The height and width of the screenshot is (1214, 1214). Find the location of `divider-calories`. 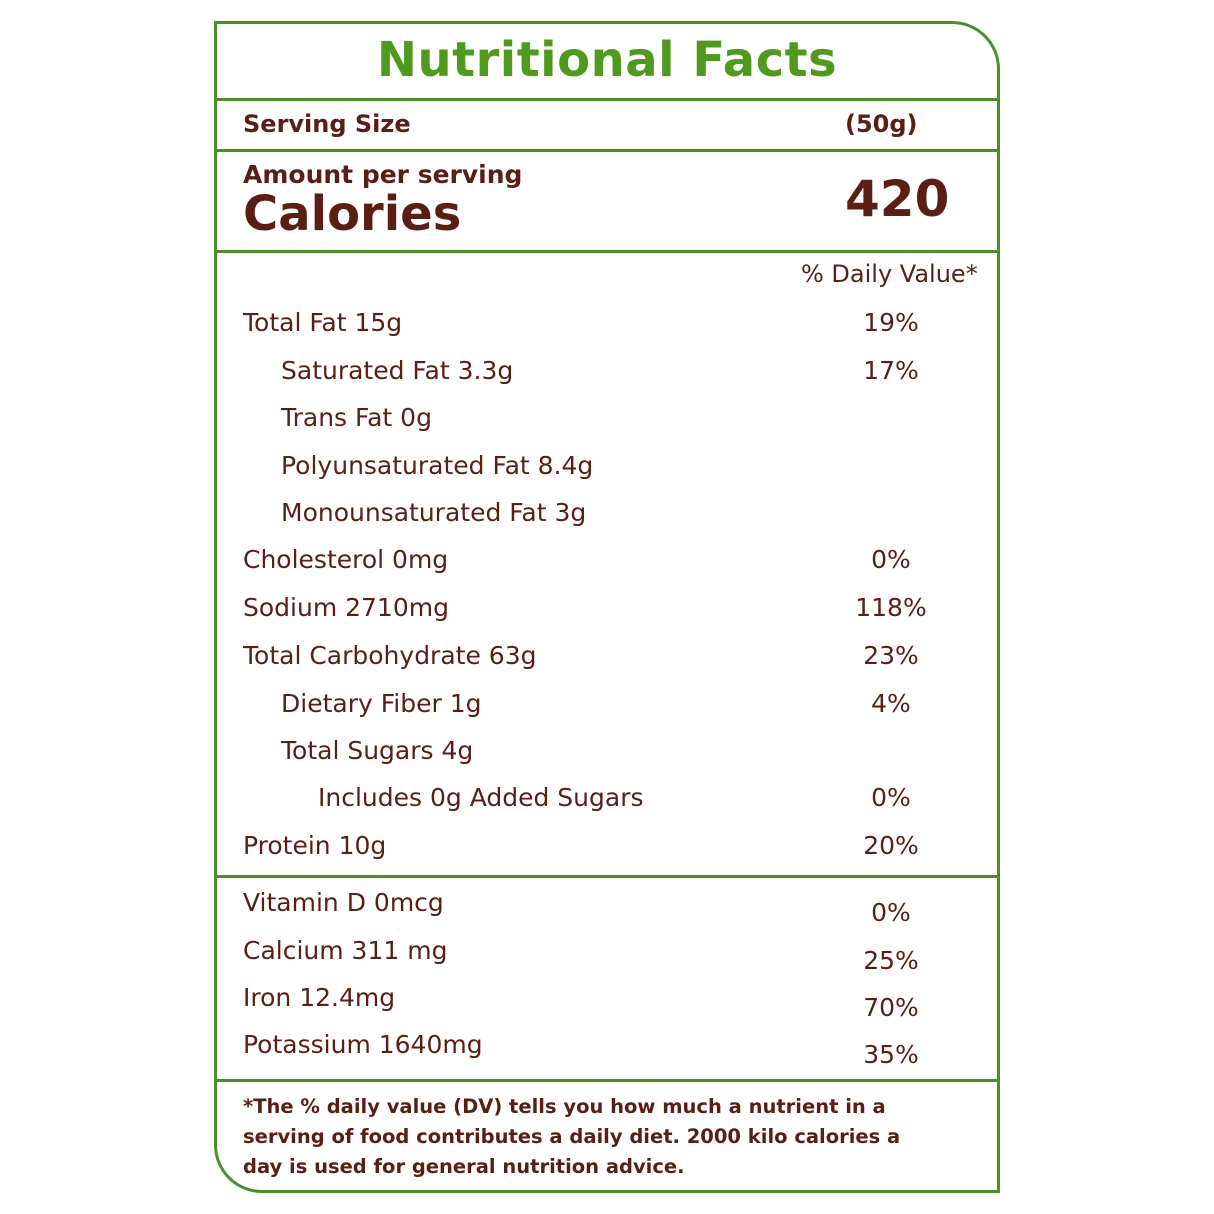

divider-calories is located at coordinates (607, 251).